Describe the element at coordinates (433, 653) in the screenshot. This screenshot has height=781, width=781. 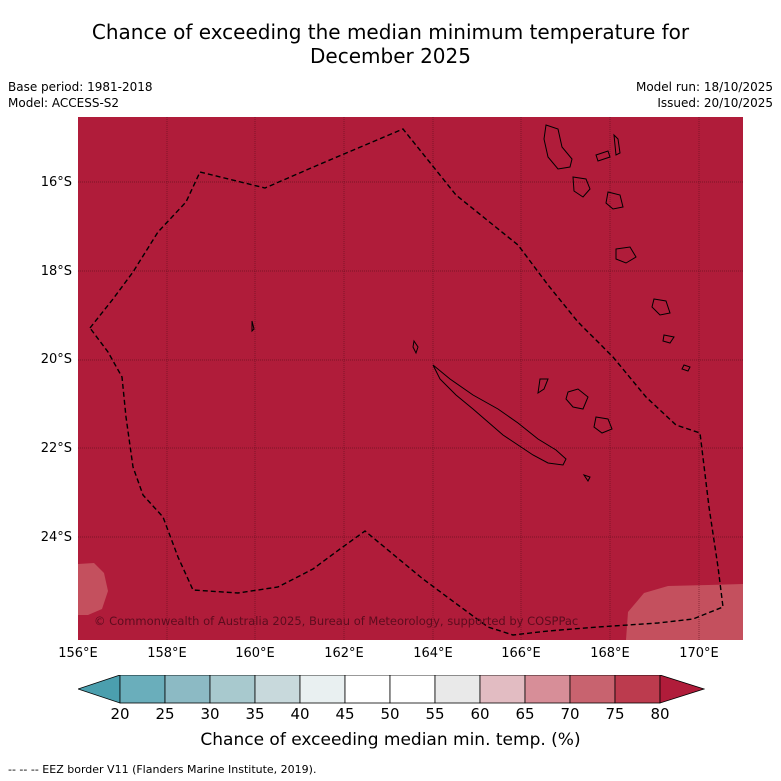
I see `lon-label: 164°E` at that location.